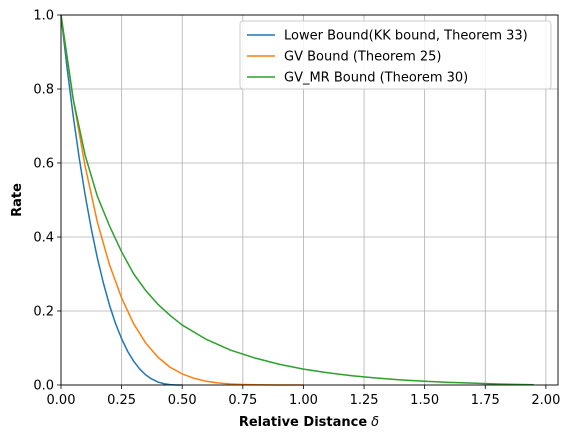  Describe the element at coordinates (363, 57) in the screenshot. I see `legend-label-2: GV Bound (Theorem 25)` at that location.